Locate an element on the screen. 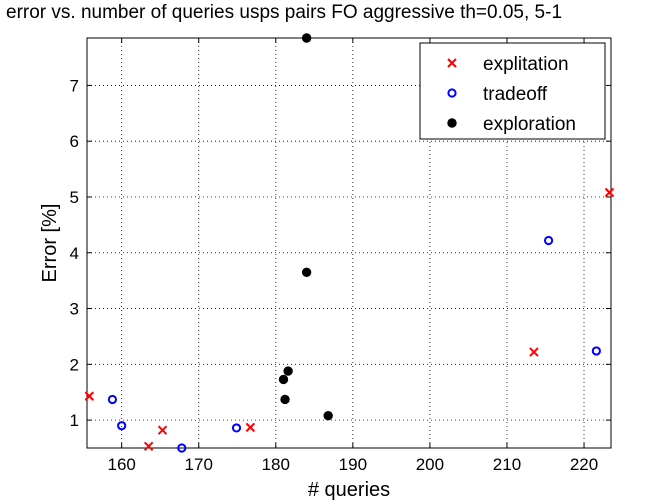 Image resolution: width=672 pixels, height=504 pixels. y-axis-label: Error [%] is located at coordinates (50, 243).